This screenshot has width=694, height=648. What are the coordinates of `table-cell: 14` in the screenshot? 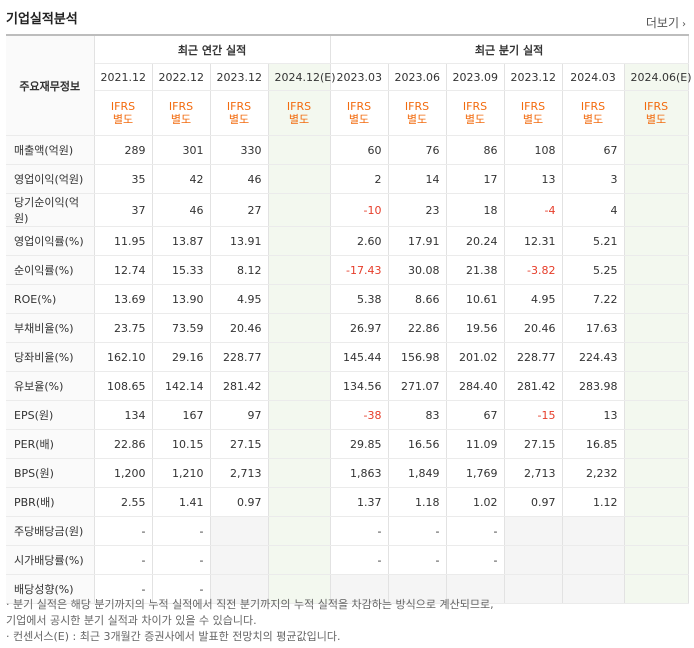 It's located at (417, 179).